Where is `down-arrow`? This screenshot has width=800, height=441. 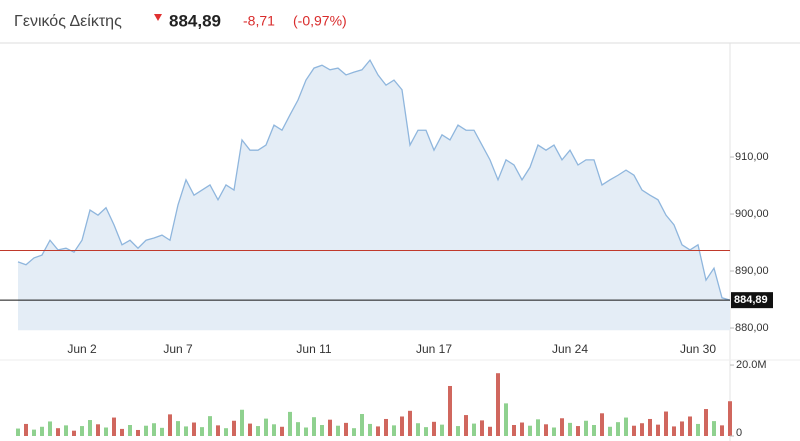 down-arrow is located at coordinates (158, 17).